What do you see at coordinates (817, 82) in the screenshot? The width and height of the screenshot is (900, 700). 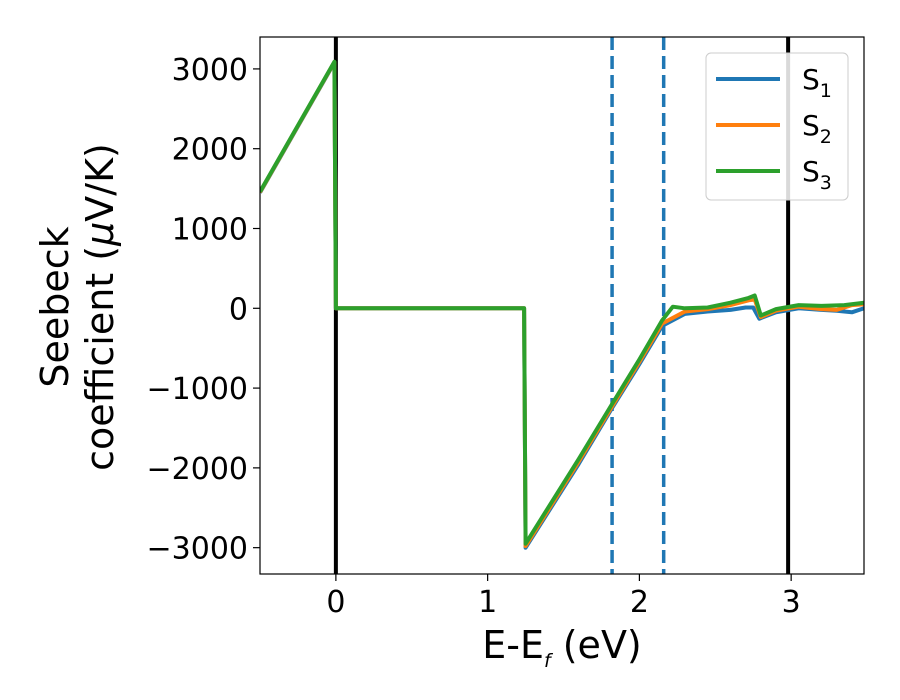 I see `legend-entry-1: S1` at bounding box center [817, 82].